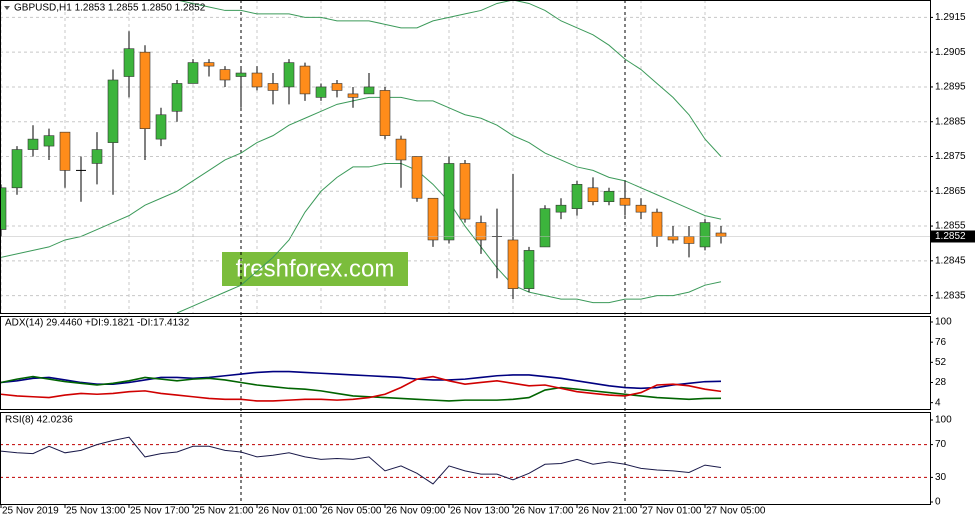  I want to click on watermark-layer: freshforex.com, so click(315, 269).